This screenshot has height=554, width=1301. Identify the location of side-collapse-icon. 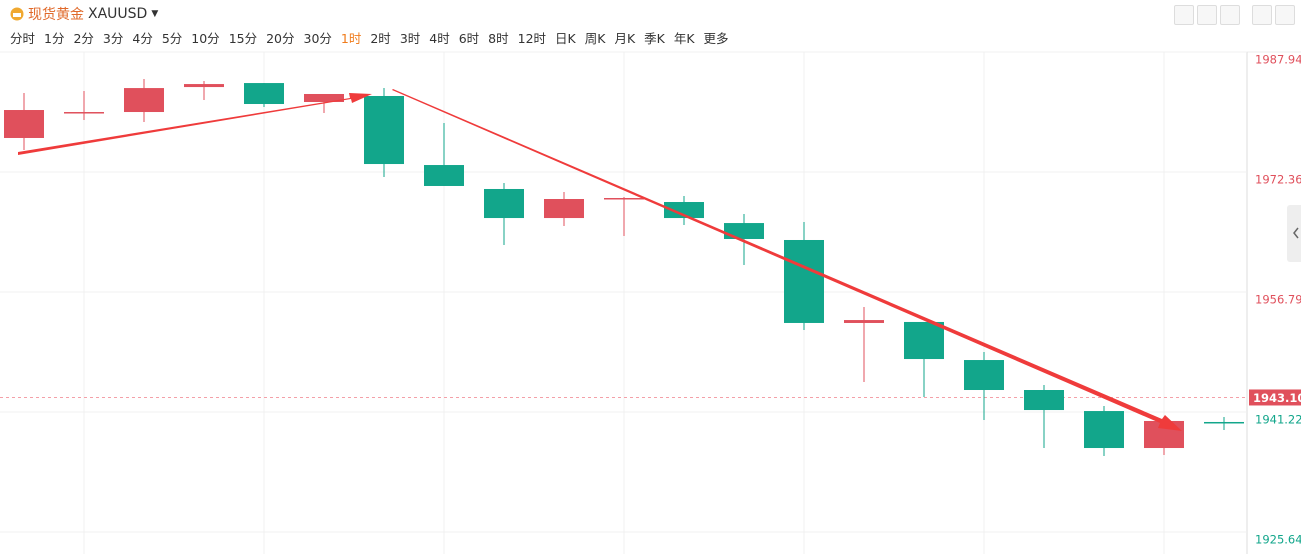
(1296, 233).